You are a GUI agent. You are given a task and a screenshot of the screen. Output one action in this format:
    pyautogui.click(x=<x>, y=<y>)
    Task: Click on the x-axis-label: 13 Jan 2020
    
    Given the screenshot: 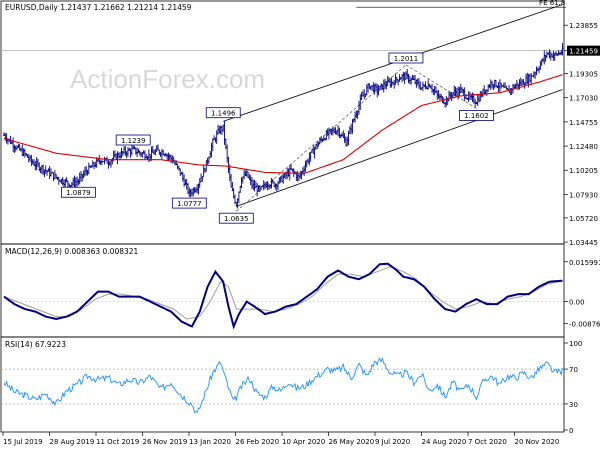 What is the action you would take?
    pyautogui.click(x=210, y=442)
    